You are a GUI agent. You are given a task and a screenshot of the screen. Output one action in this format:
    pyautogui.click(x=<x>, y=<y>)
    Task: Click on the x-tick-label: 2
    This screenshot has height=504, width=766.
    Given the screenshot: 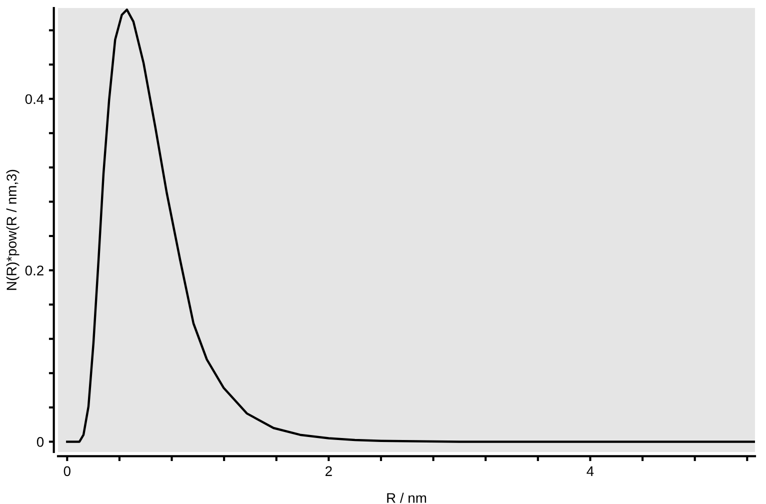 What is the action you would take?
    pyautogui.click(x=329, y=471)
    